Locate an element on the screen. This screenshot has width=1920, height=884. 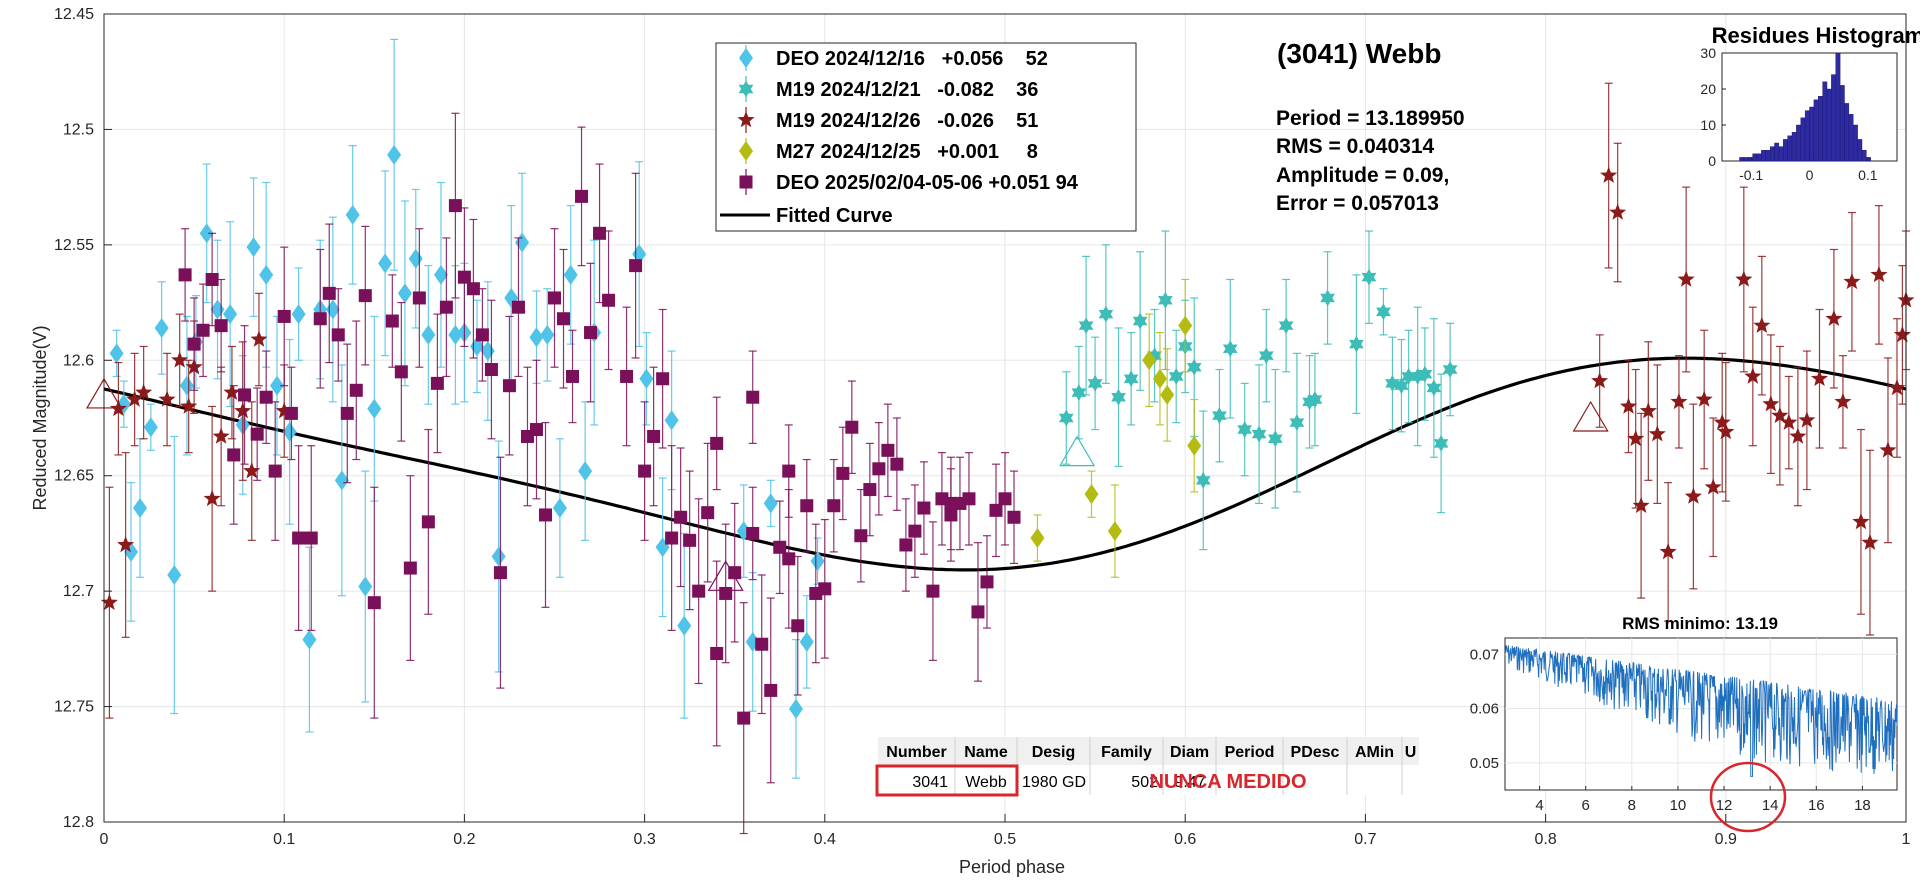
legend-box is located at coordinates (926, 137).